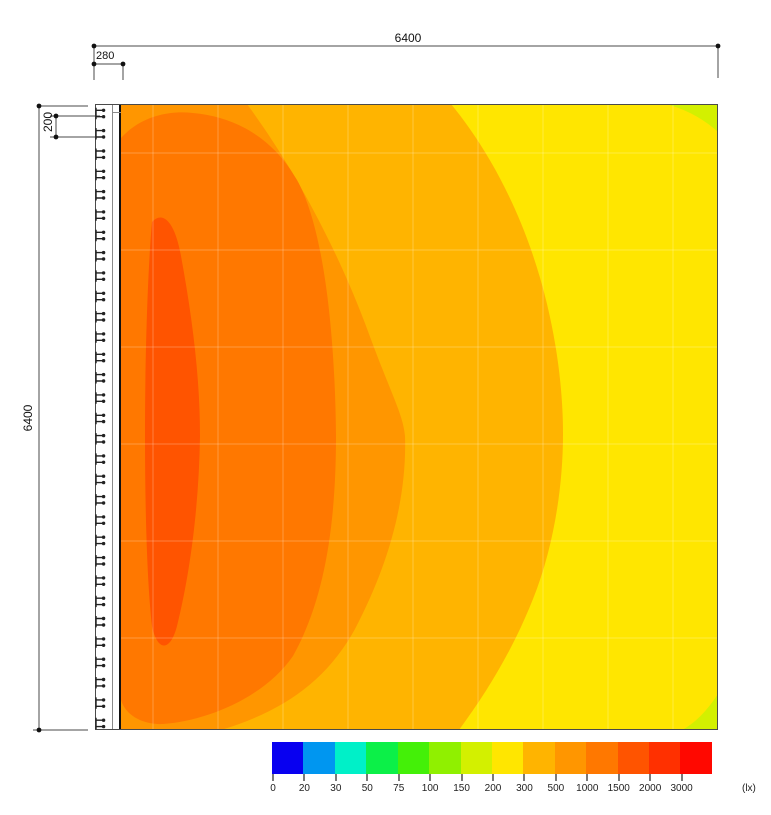  Describe the element at coordinates (273, 788) in the screenshot. I see `legend-tick-label: 0` at that location.